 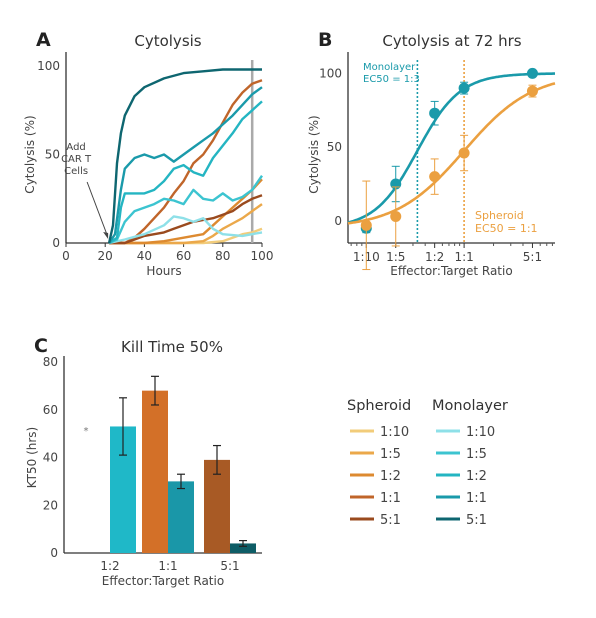 I want to click on chart-a-x-tick-label: 0, so click(x=66, y=256).